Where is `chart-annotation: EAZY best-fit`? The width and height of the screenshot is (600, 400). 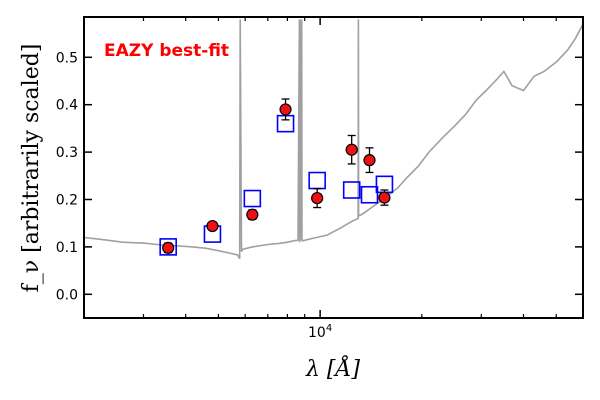 chart-annotation: EAZY best-fit is located at coordinates (166, 51).